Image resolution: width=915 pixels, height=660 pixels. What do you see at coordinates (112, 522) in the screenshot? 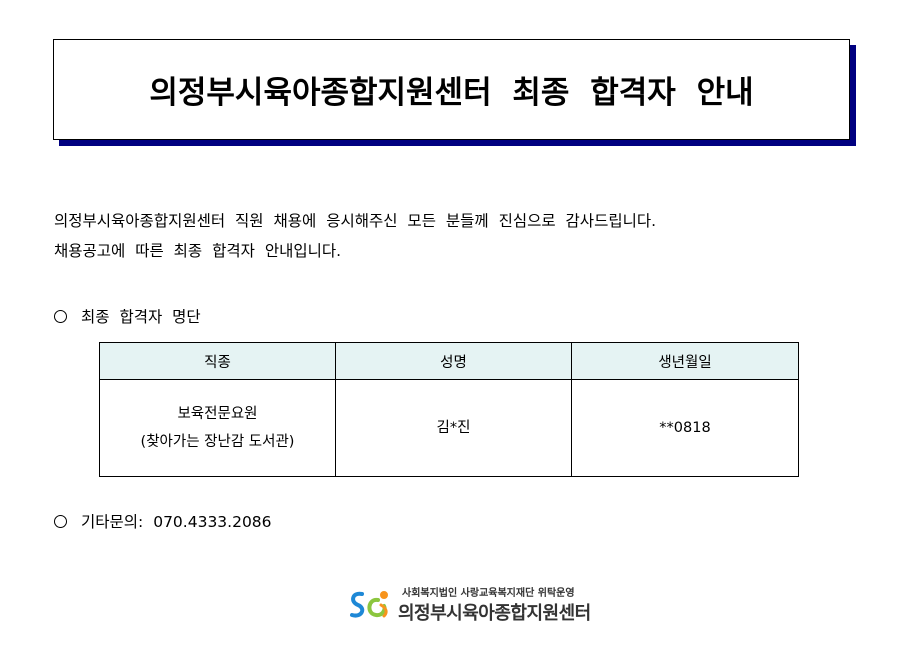
I see `contact-label: 기타문의:` at bounding box center [112, 522].